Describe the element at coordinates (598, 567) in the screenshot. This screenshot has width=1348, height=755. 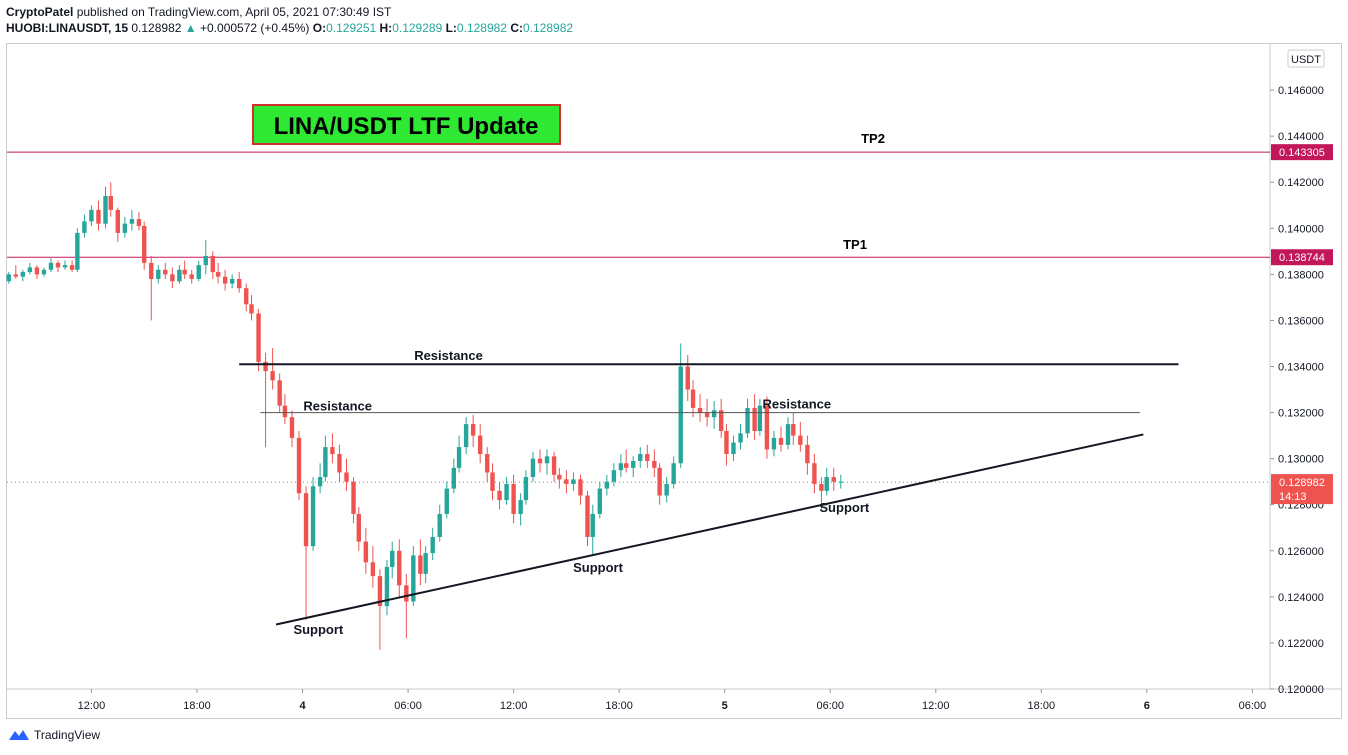
I see `annotation-support: Support` at that location.